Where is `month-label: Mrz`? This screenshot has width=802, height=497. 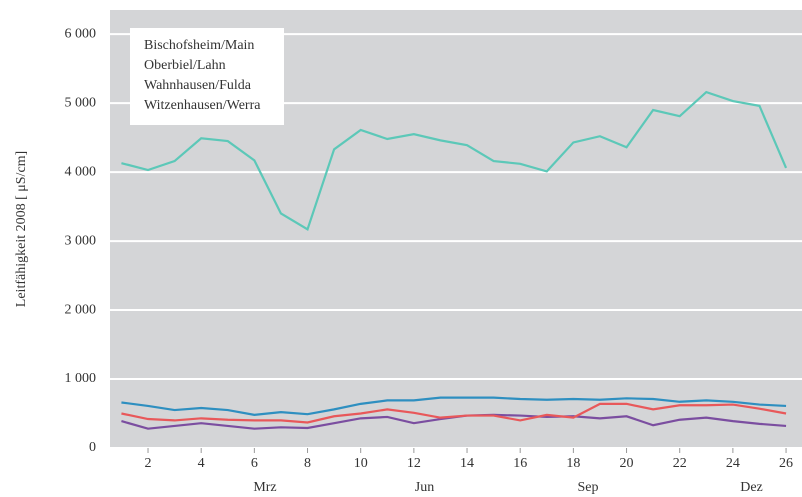
month-label: Mrz is located at coordinates (264, 487).